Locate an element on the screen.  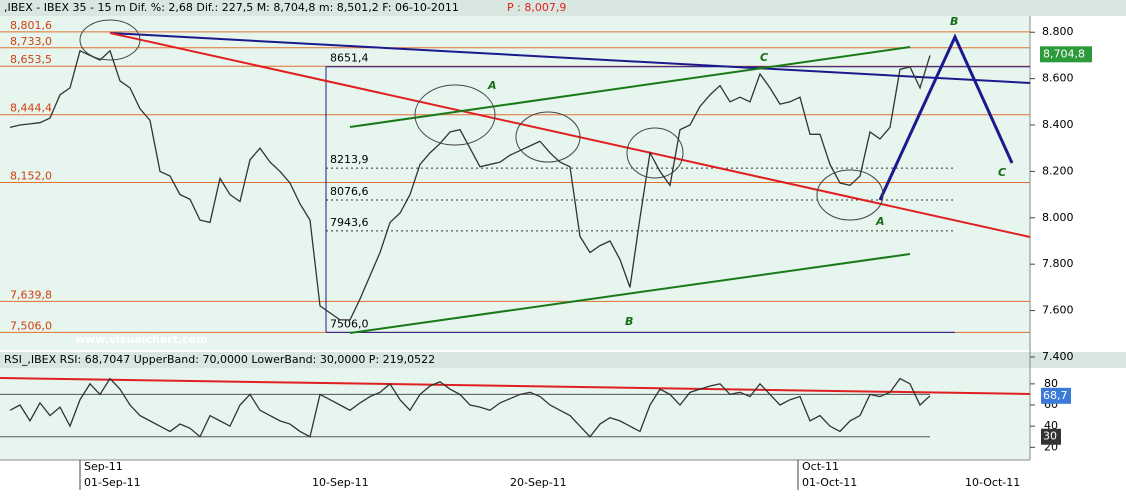
y-tick-label: 8.000 is located at coordinates (1058, 217).